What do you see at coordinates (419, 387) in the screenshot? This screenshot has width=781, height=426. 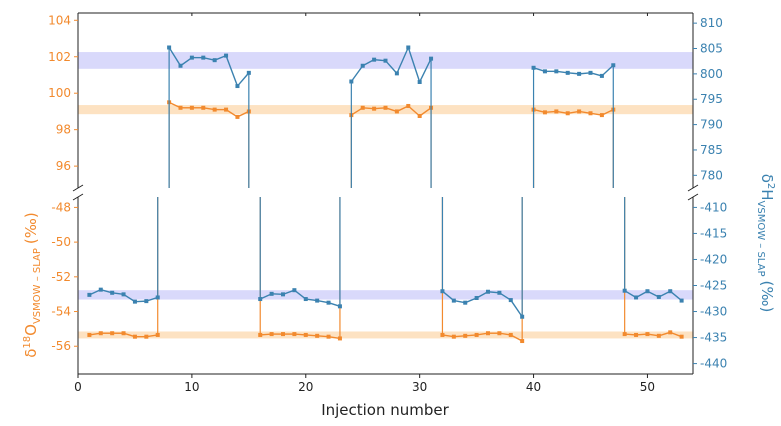 I see `x-tick-label: 30` at bounding box center [419, 387].